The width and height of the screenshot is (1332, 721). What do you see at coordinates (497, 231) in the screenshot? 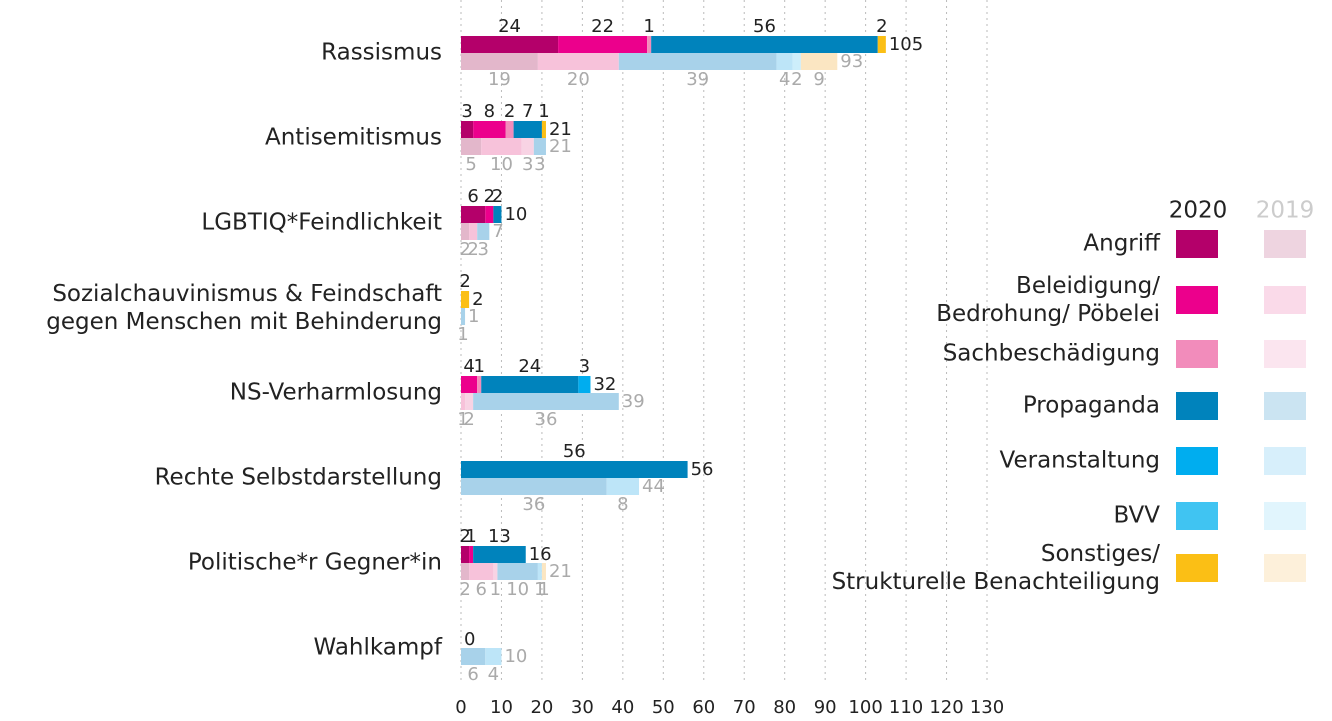
I see `total-label: 7` at bounding box center [497, 231].